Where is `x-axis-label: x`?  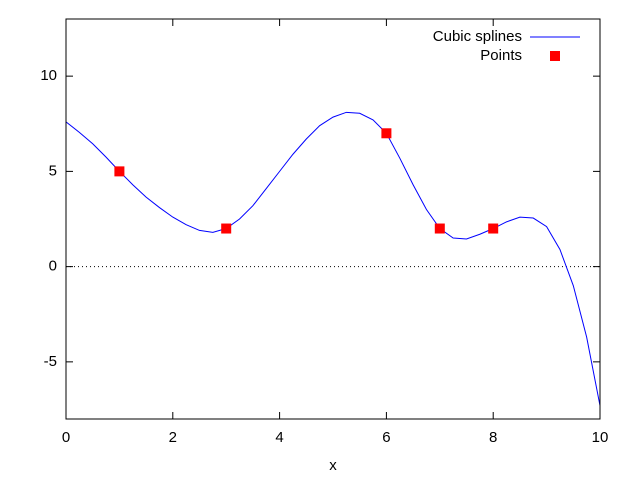 x-axis-label: x is located at coordinates (333, 465).